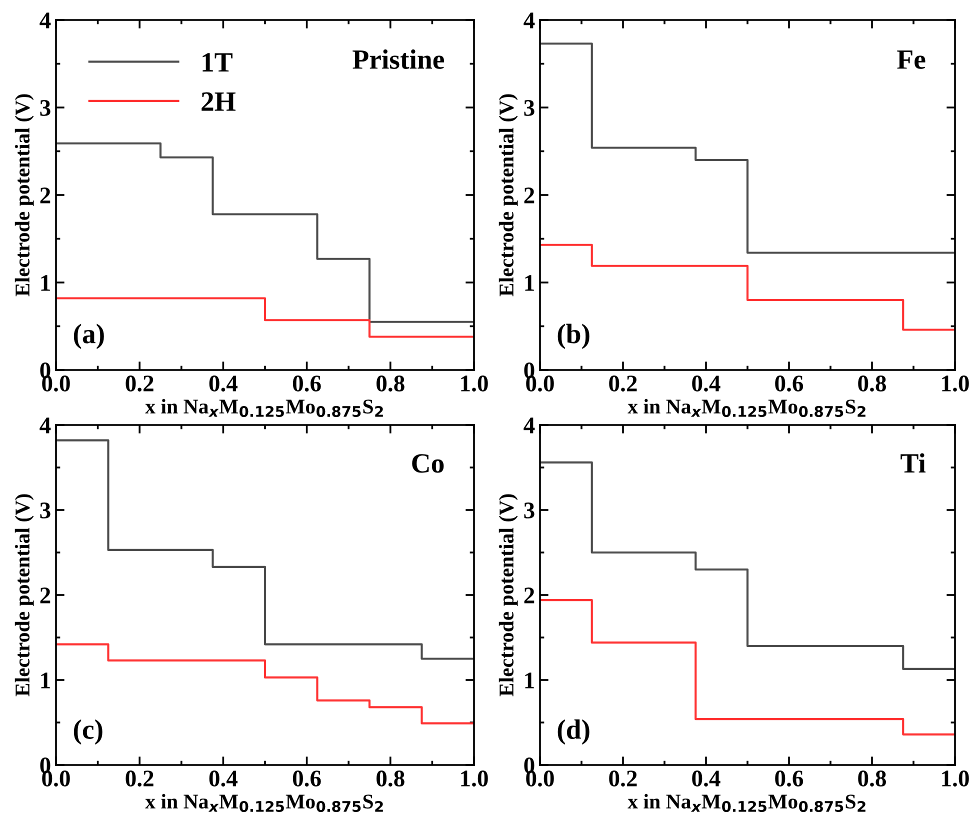 Image resolution: width=973 pixels, height=822 pixels. I want to click on annotation: (b), so click(574, 336).